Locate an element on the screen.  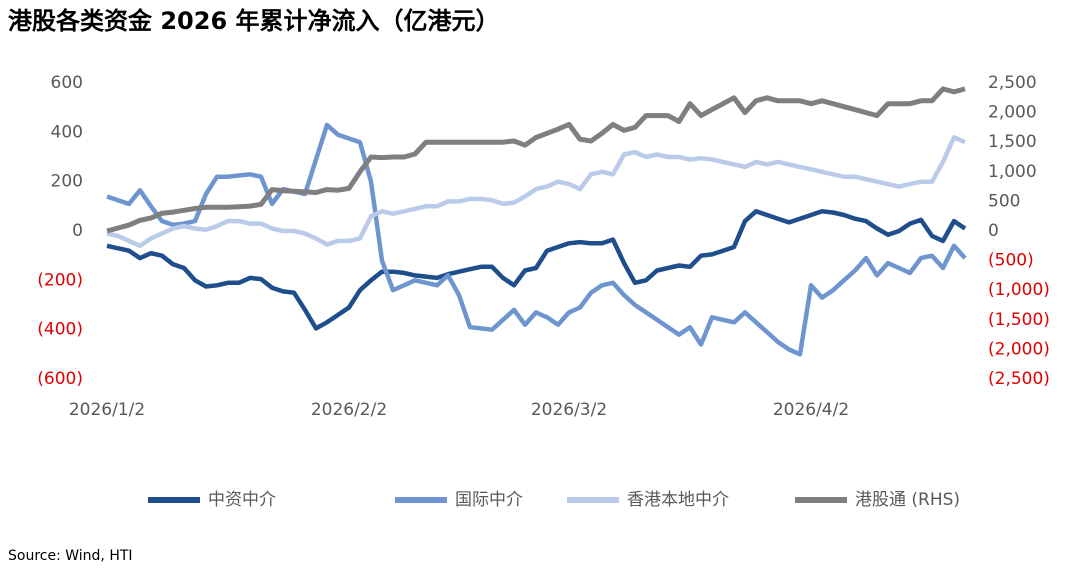
y-tick-label: (400) is located at coordinates (60, 330).